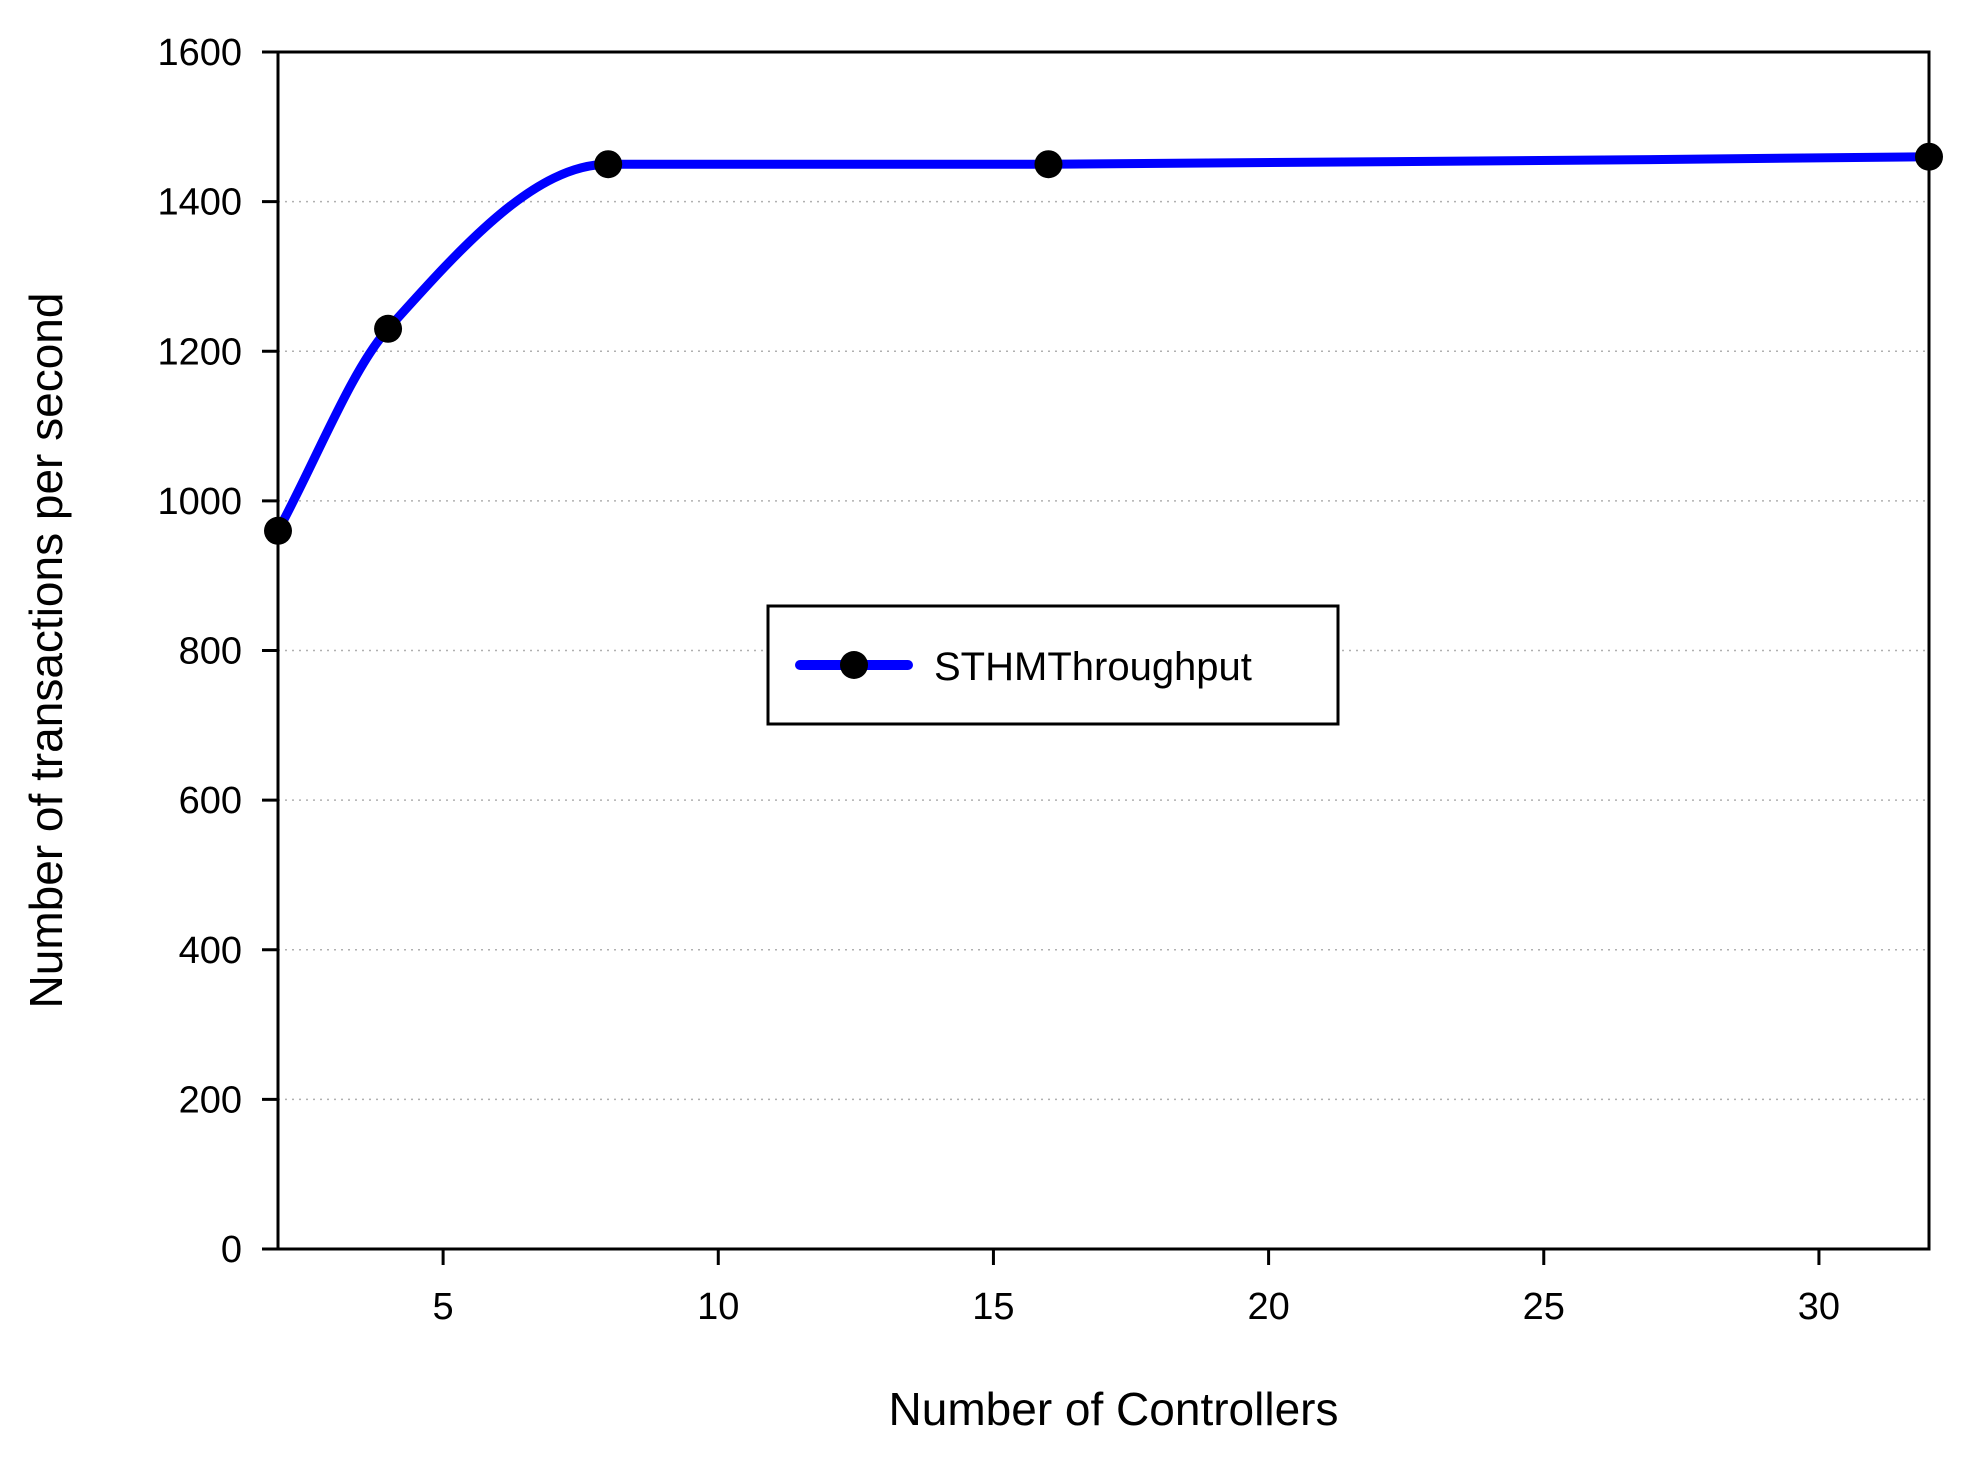 The height and width of the screenshot is (1468, 1978). Describe the element at coordinates (1544, 1307) in the screenshot. I see `x-tick-label: 25` at that location.